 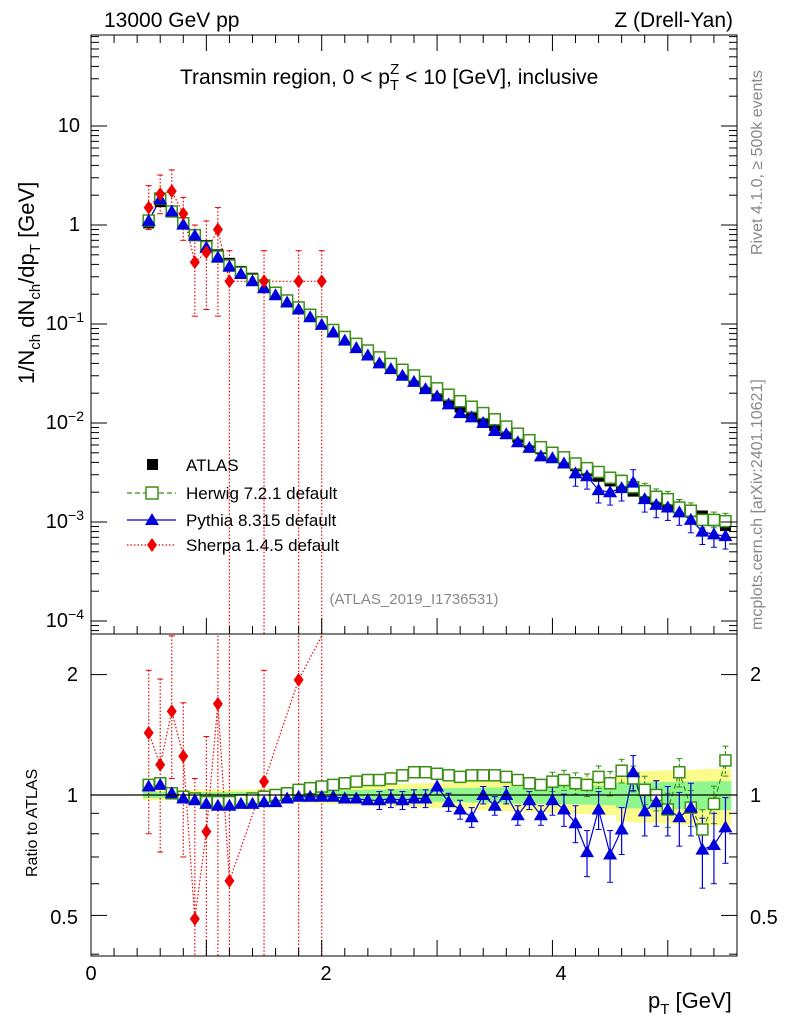 What do you see at coordinates (152, 464) in the screenshot?
I see `legend-atlas-marker` at bounding box center [152, 464].